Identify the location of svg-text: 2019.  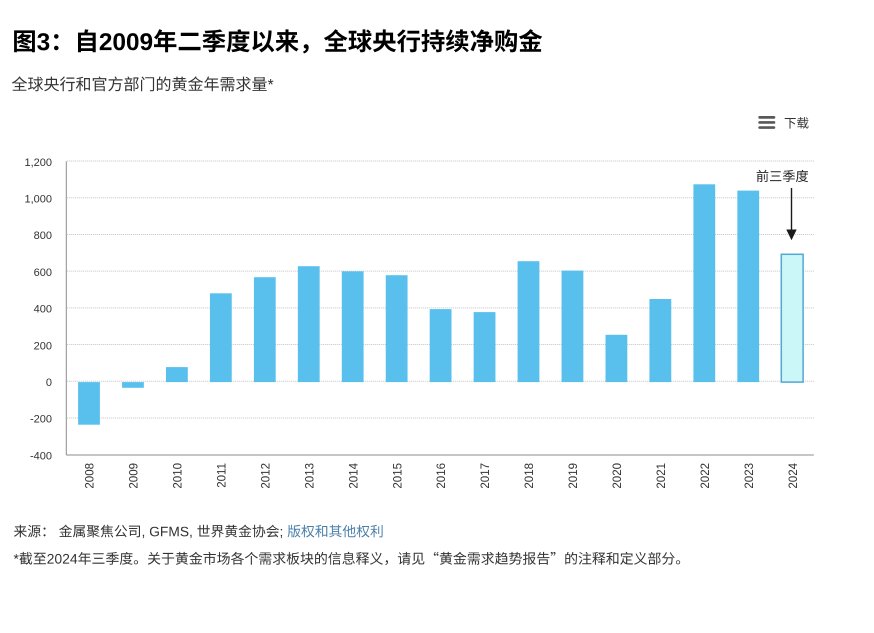
(574, 476).